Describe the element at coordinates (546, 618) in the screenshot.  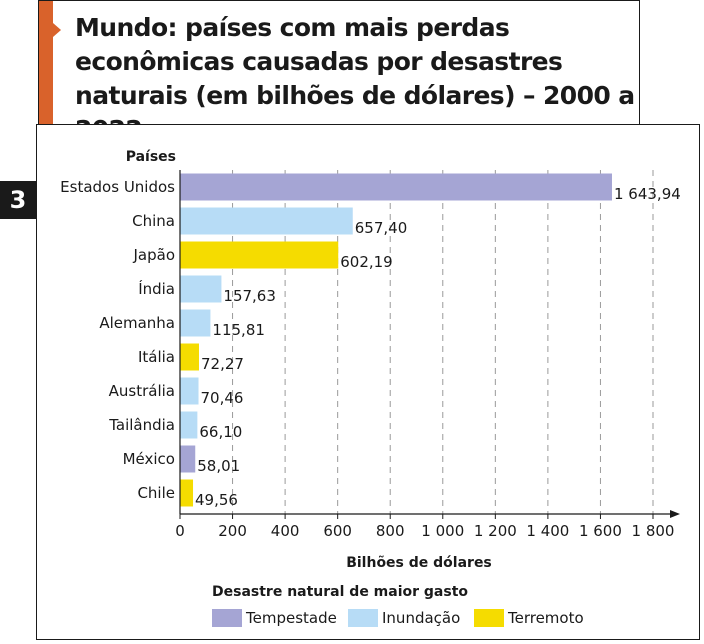
I see `legend-label: Terremoto` at that location.